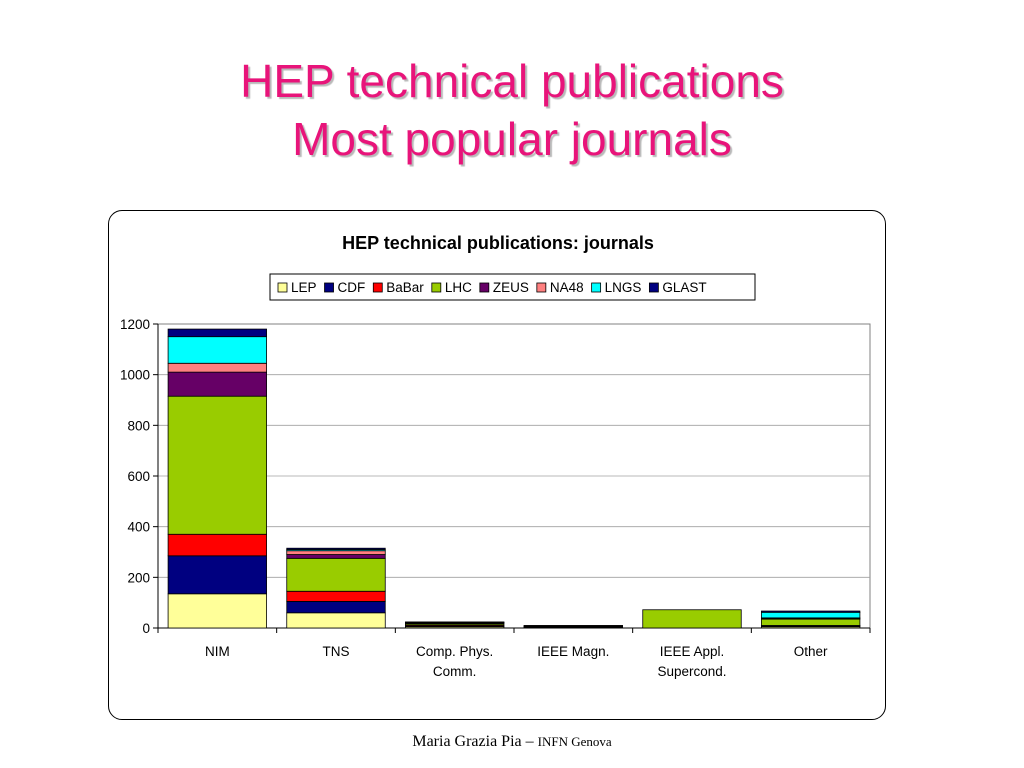  I want to click on legend-label-zeus: ZEUS, so click(511, 287).